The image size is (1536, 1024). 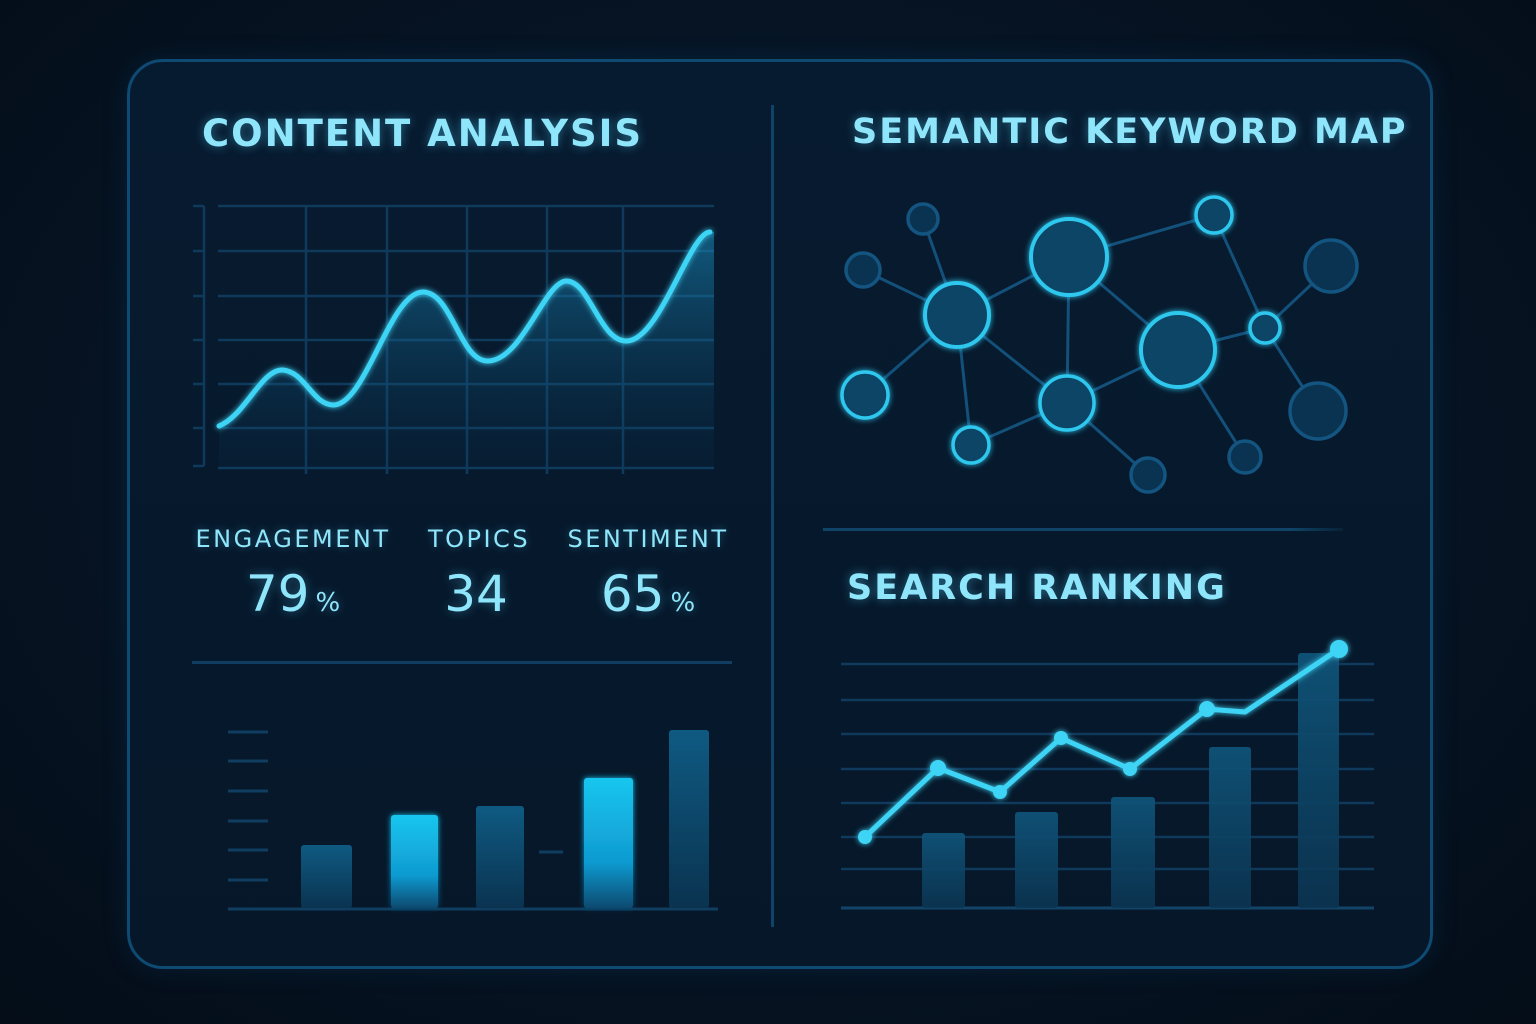 I want to click on metric-engagement: ENGAGEMENT 79%, so click(x=293, y=574).